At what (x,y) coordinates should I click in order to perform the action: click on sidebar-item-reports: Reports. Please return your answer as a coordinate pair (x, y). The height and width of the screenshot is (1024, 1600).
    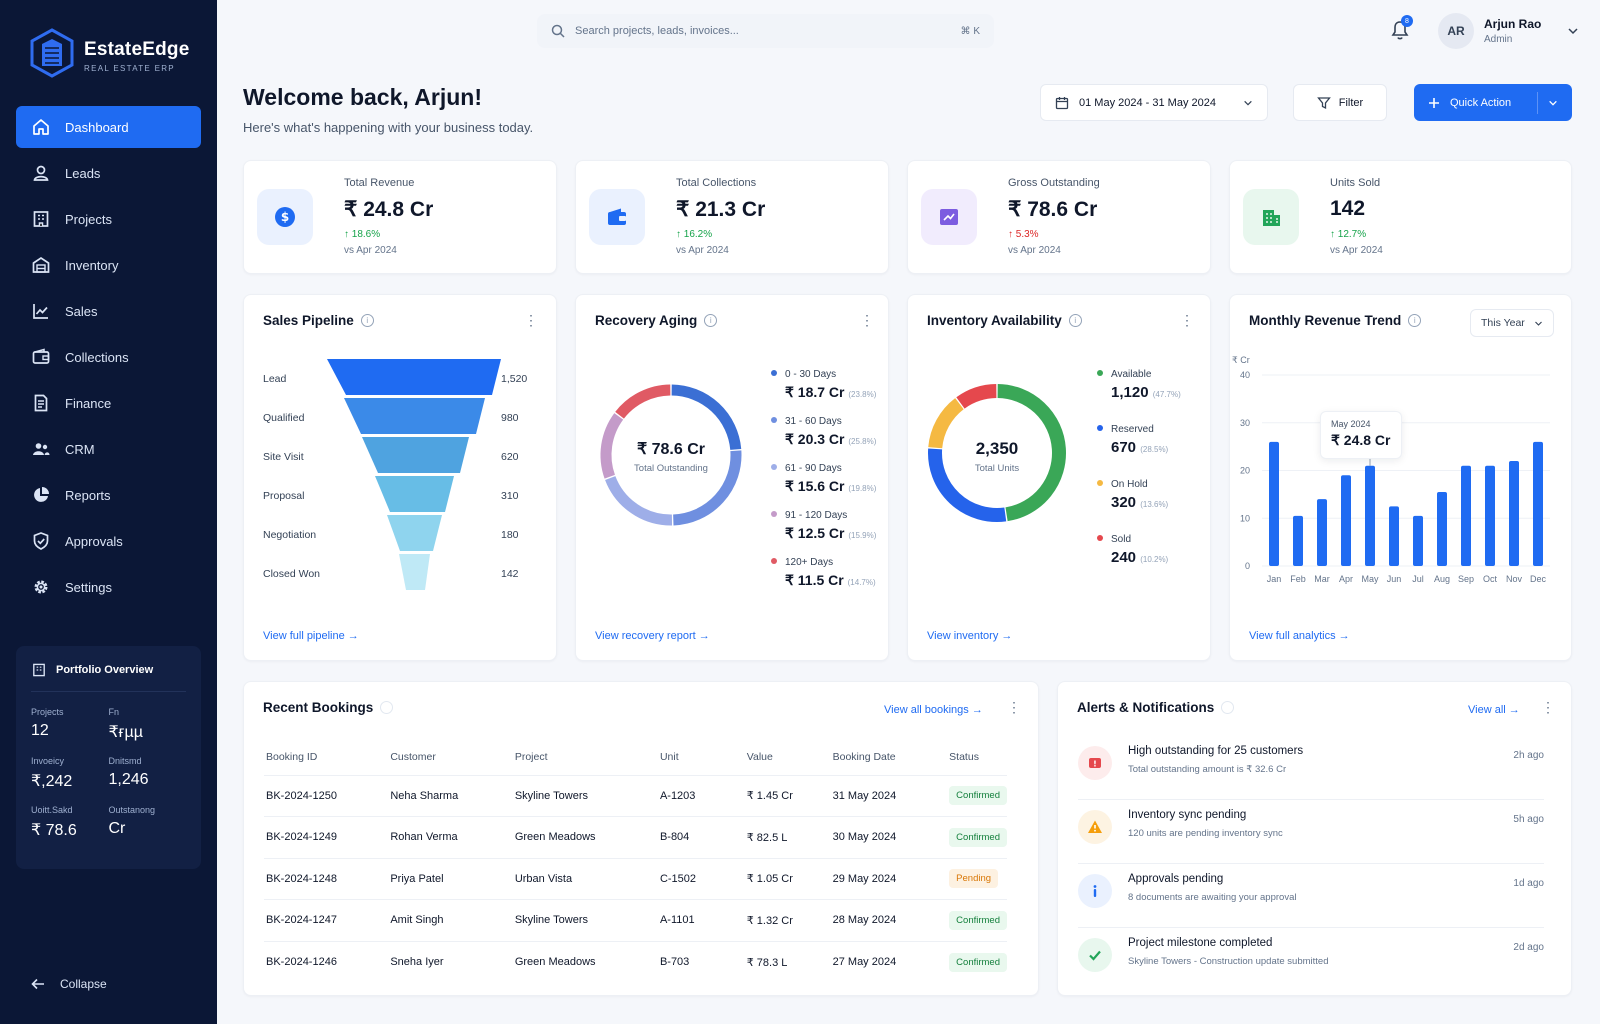
    Looking at the image, I should click on (108, 495).